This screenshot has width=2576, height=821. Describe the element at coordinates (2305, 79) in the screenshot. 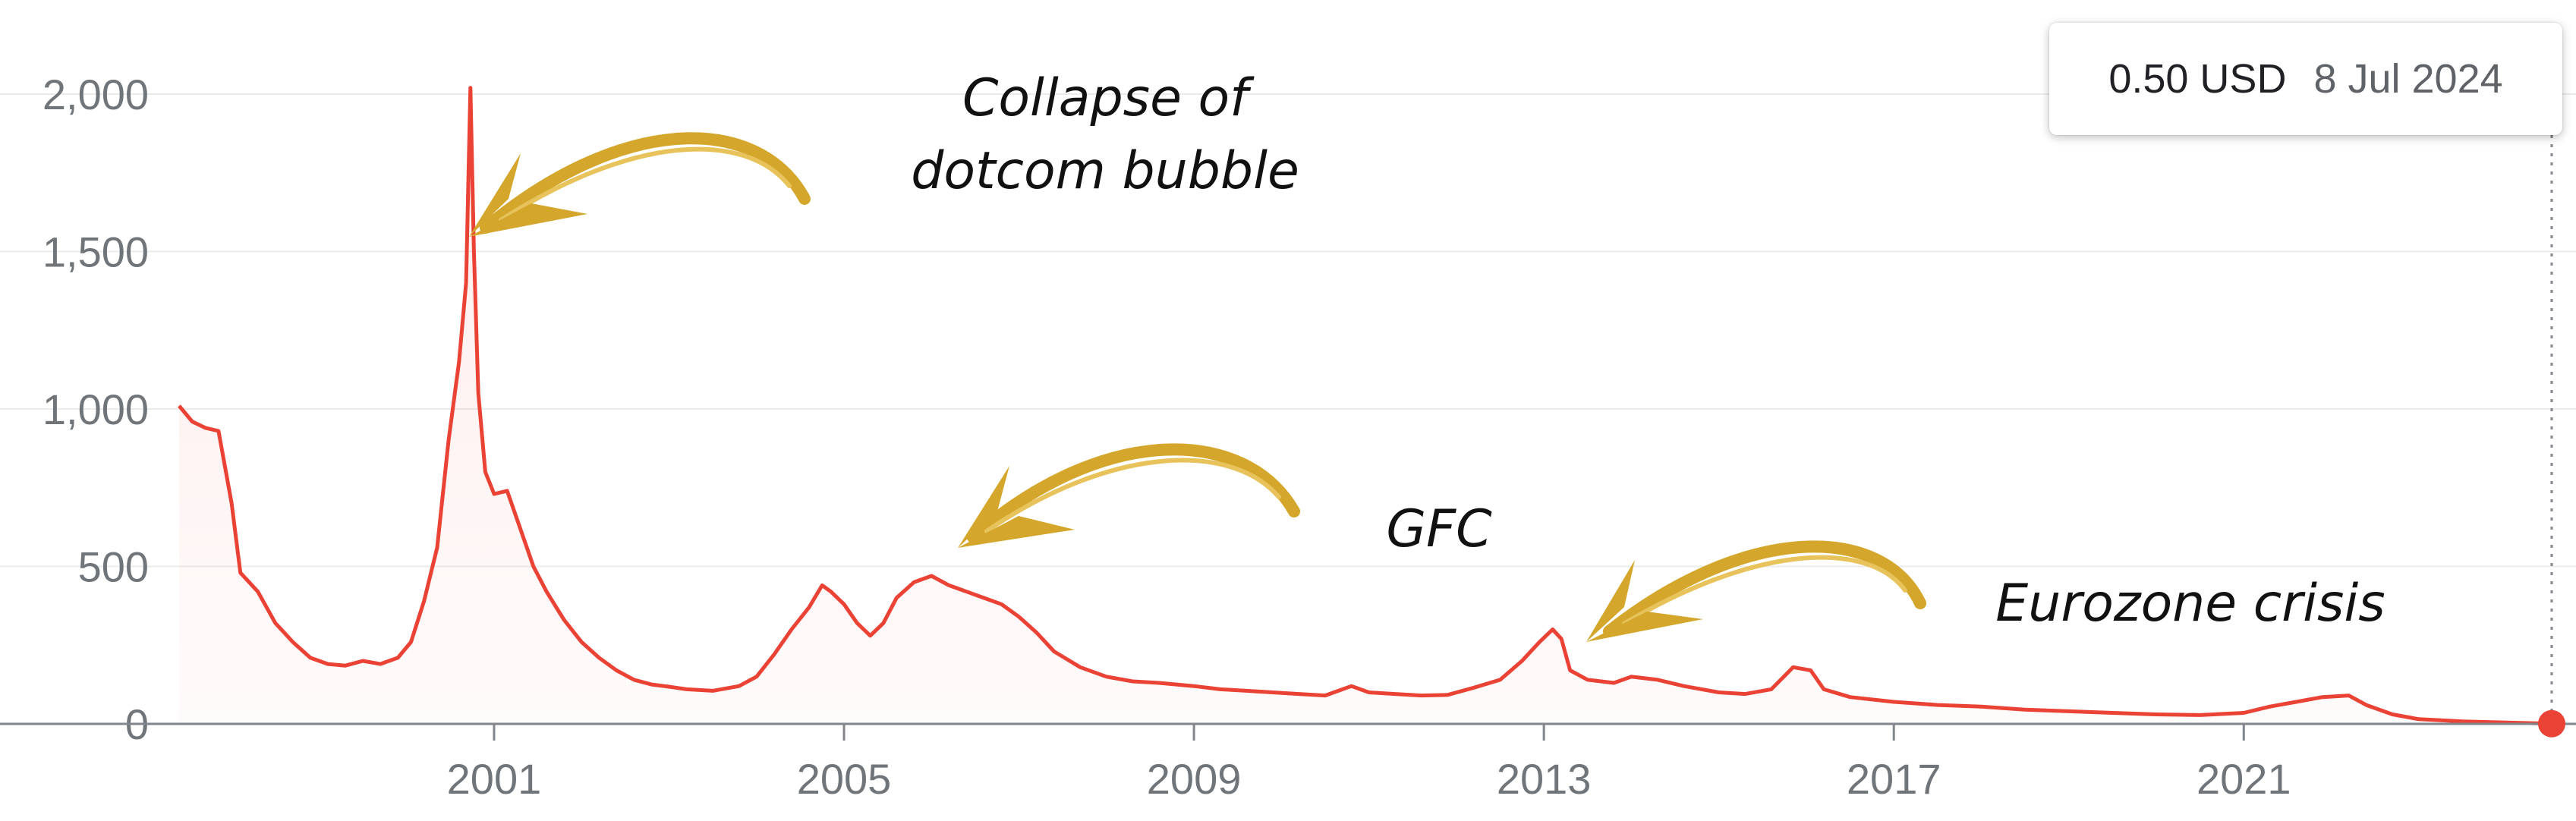

I see `price-tooltip: 0.50 USD 8 Jul 2024` at that location.